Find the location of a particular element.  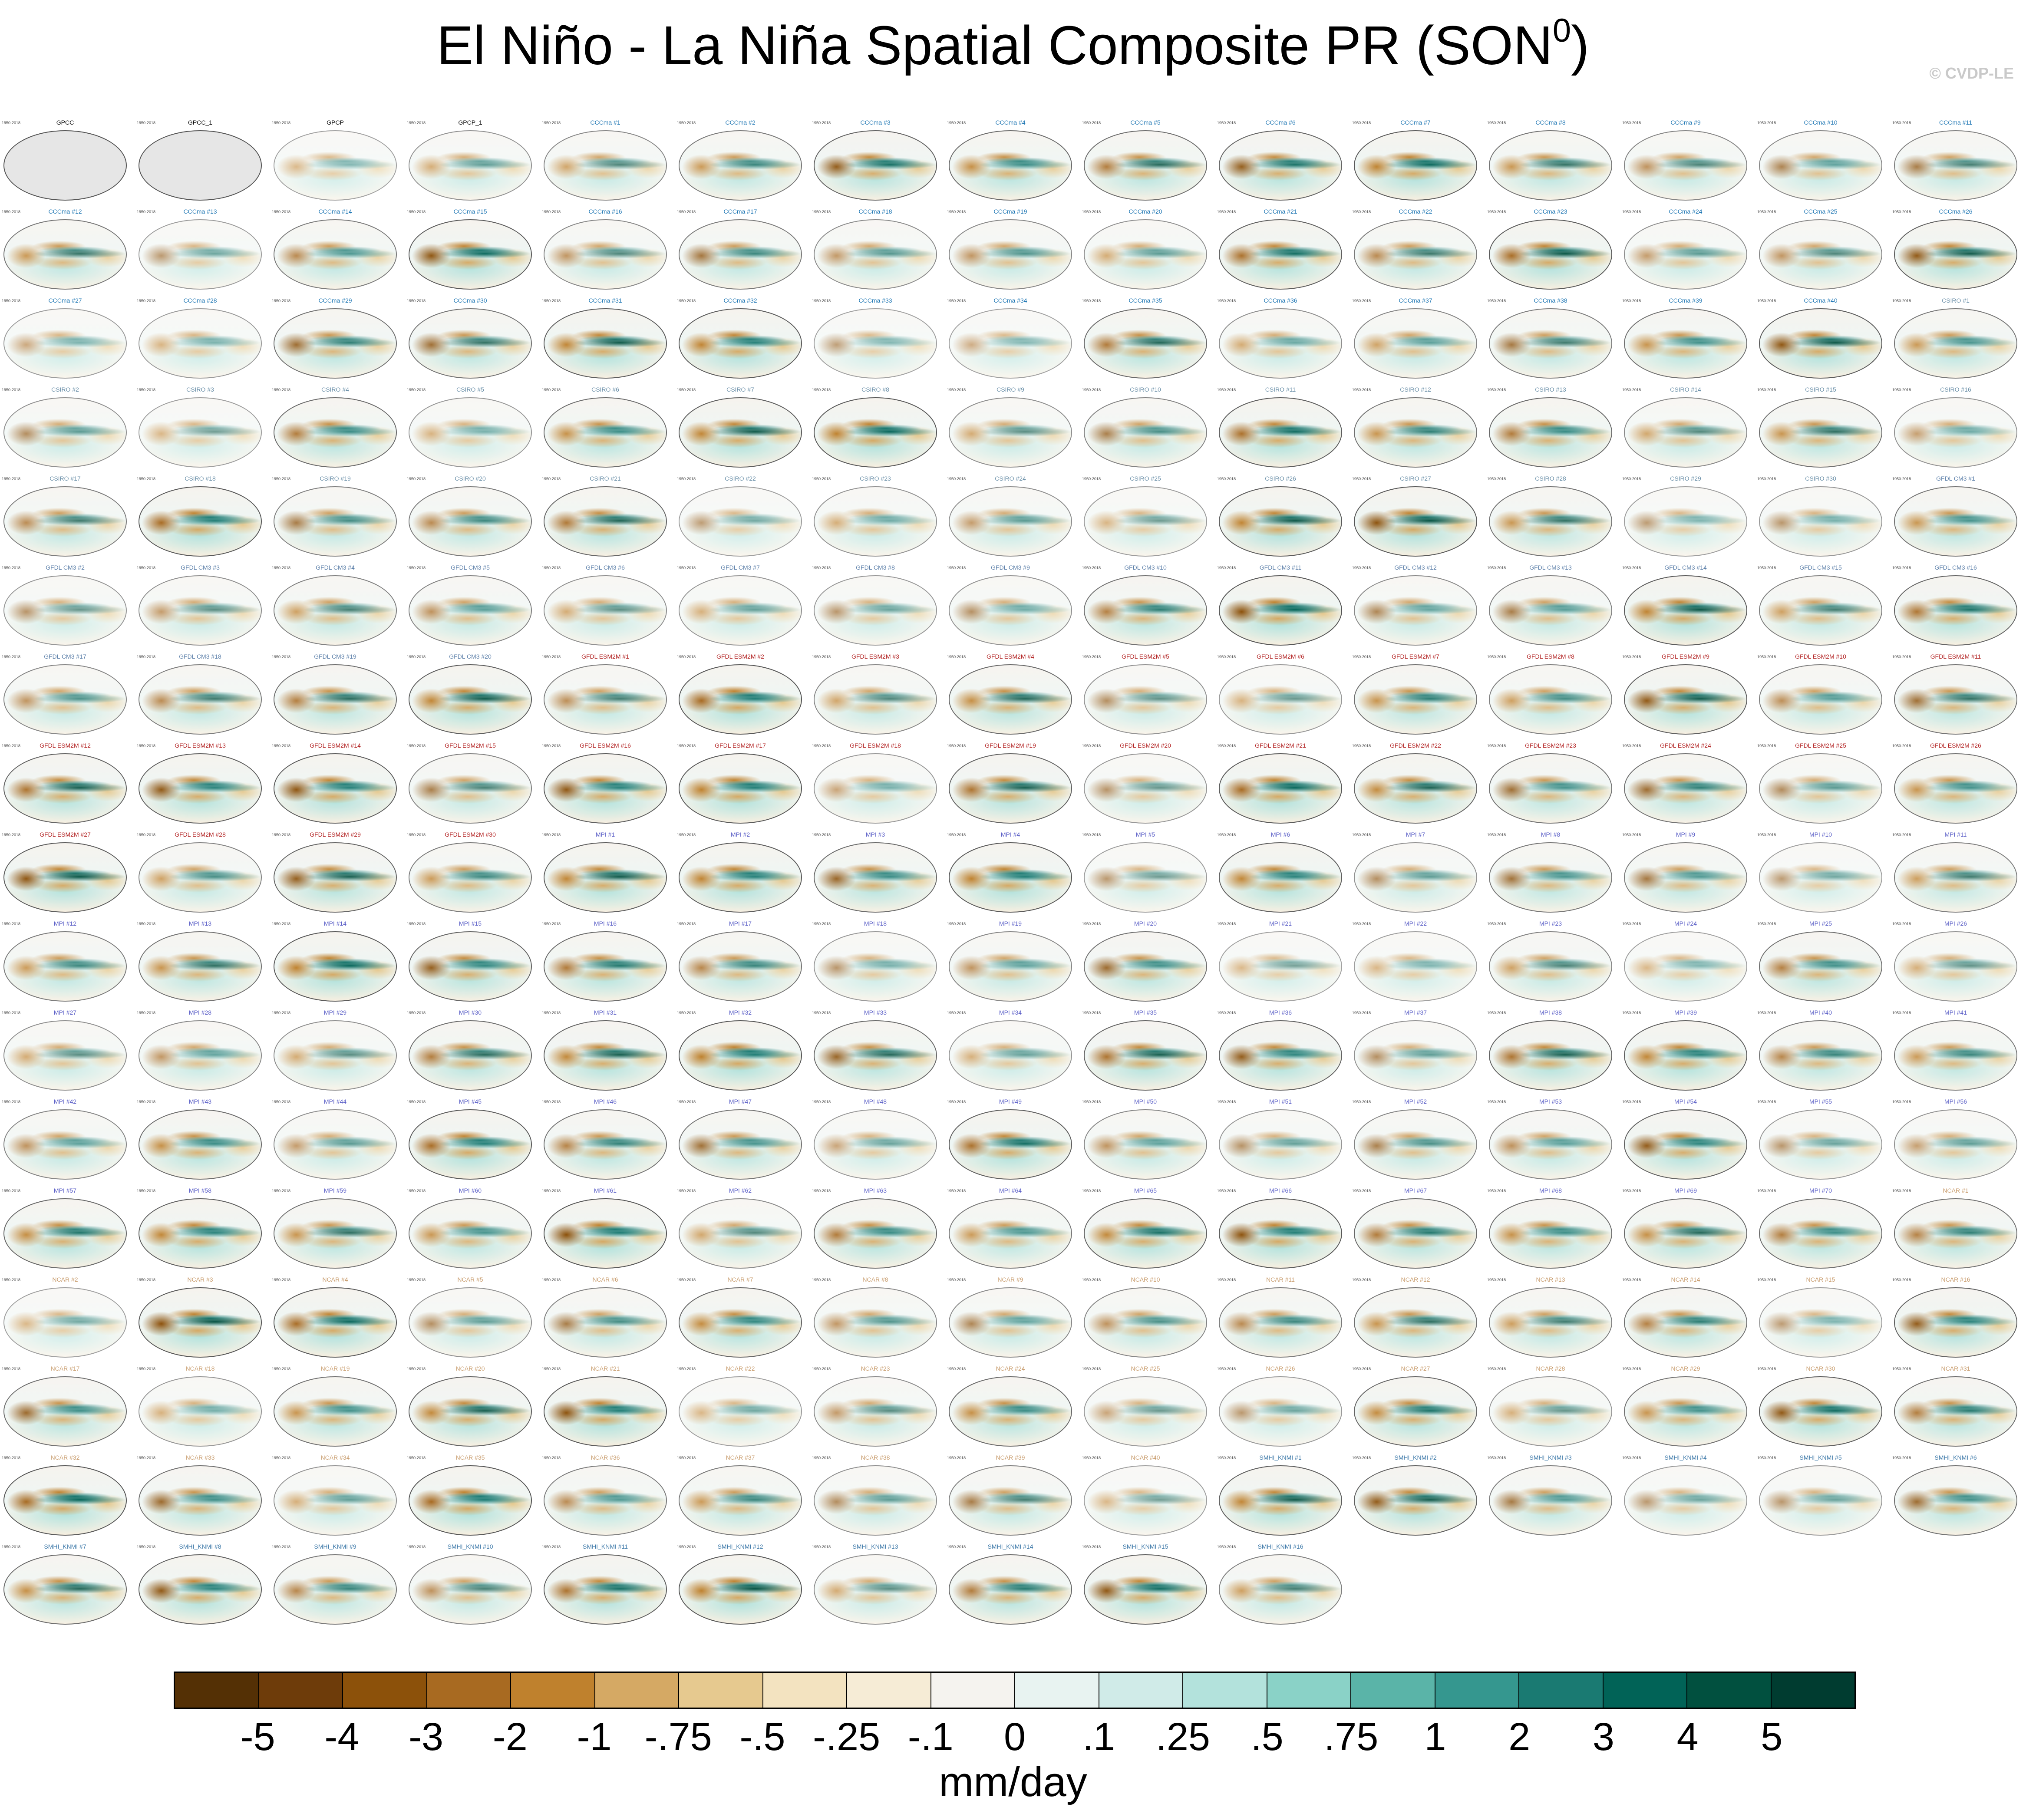

map-panel: NCAR #18 1950-2018 is located at coordinates (200, 1406).